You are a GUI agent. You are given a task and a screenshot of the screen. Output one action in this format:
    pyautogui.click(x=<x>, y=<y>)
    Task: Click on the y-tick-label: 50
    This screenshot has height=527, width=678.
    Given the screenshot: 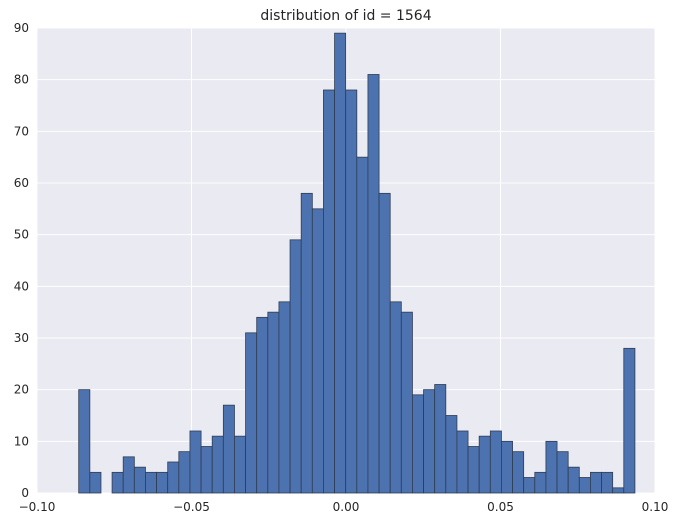 What is the action you would take?
    pyautogui.click(x=21, y=235)
    